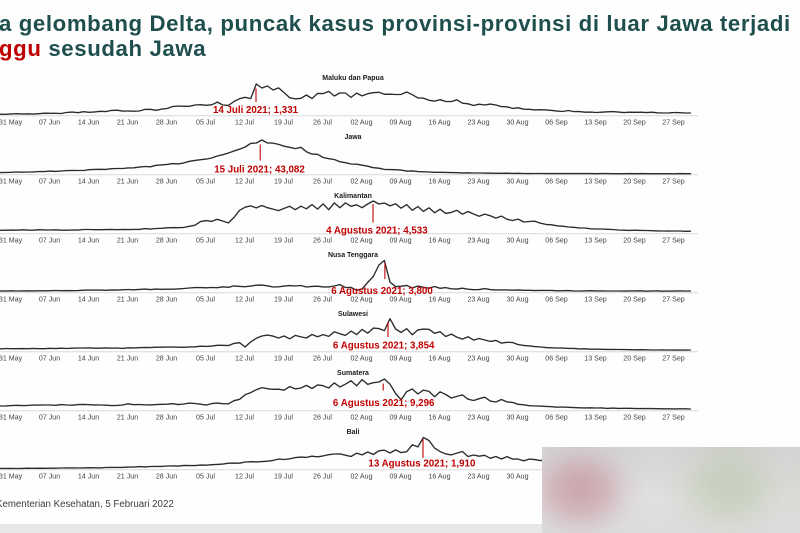 The image size is (800, 533). What do you see at coordinates (353, 196) in the screenshot?
I see `svg-text: Kalimantan` at bounding box center [353, 196].